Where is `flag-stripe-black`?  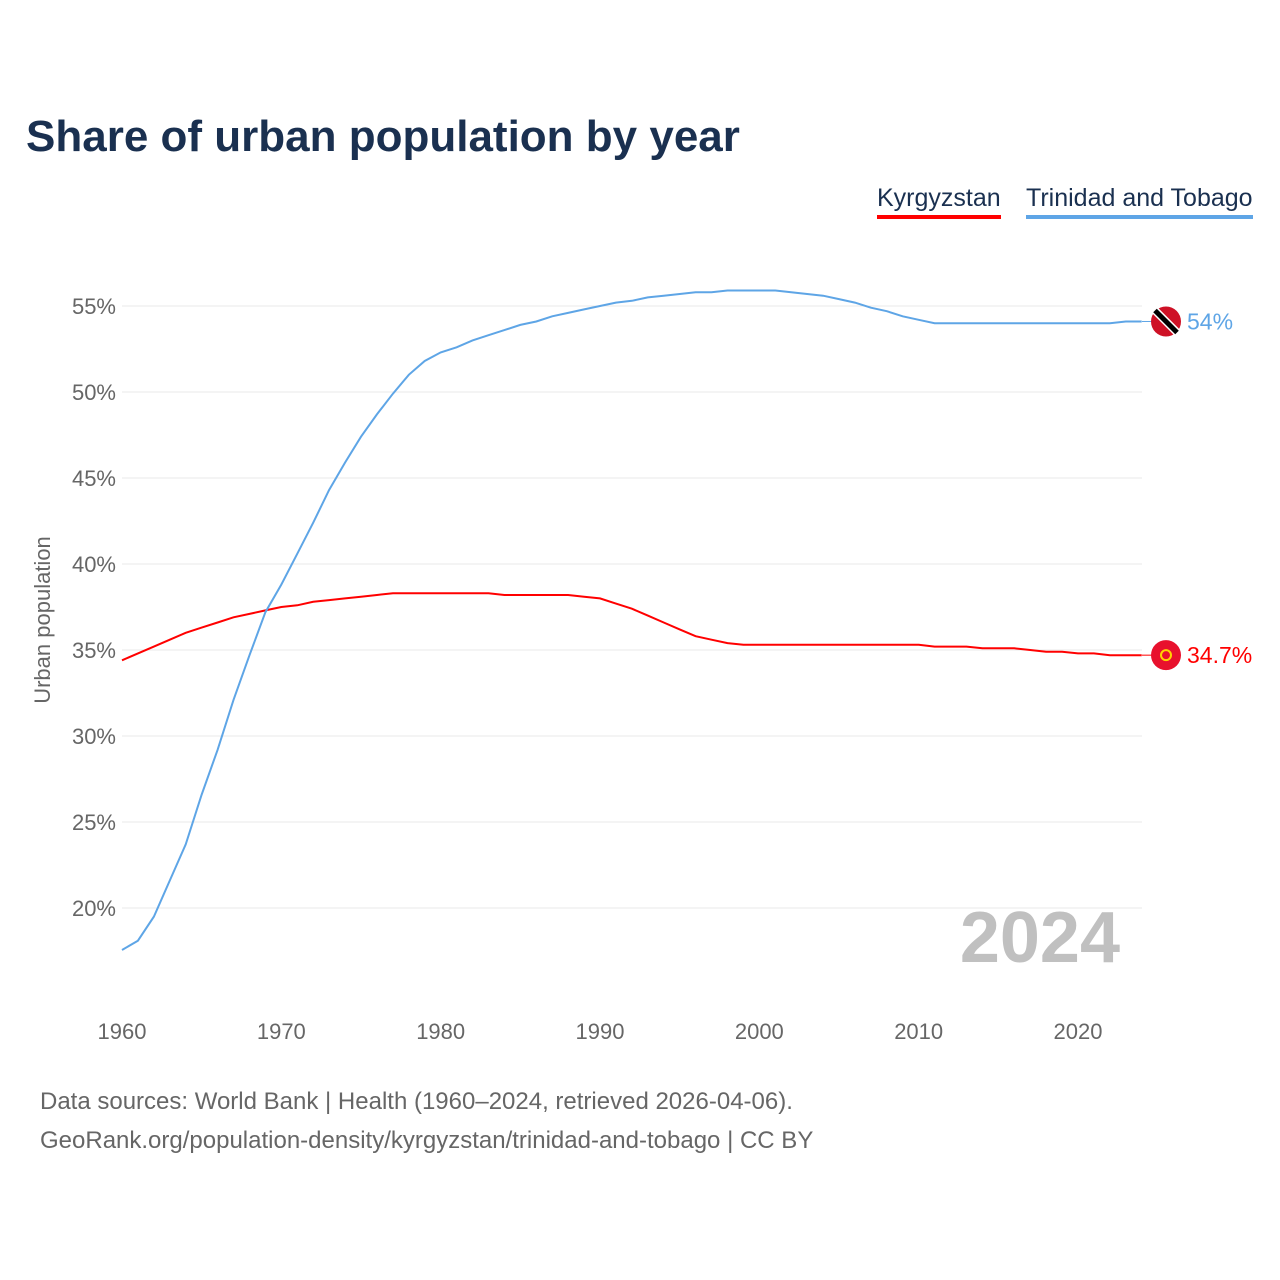 flag-stripe-black is located at coordinates (1166, 321).